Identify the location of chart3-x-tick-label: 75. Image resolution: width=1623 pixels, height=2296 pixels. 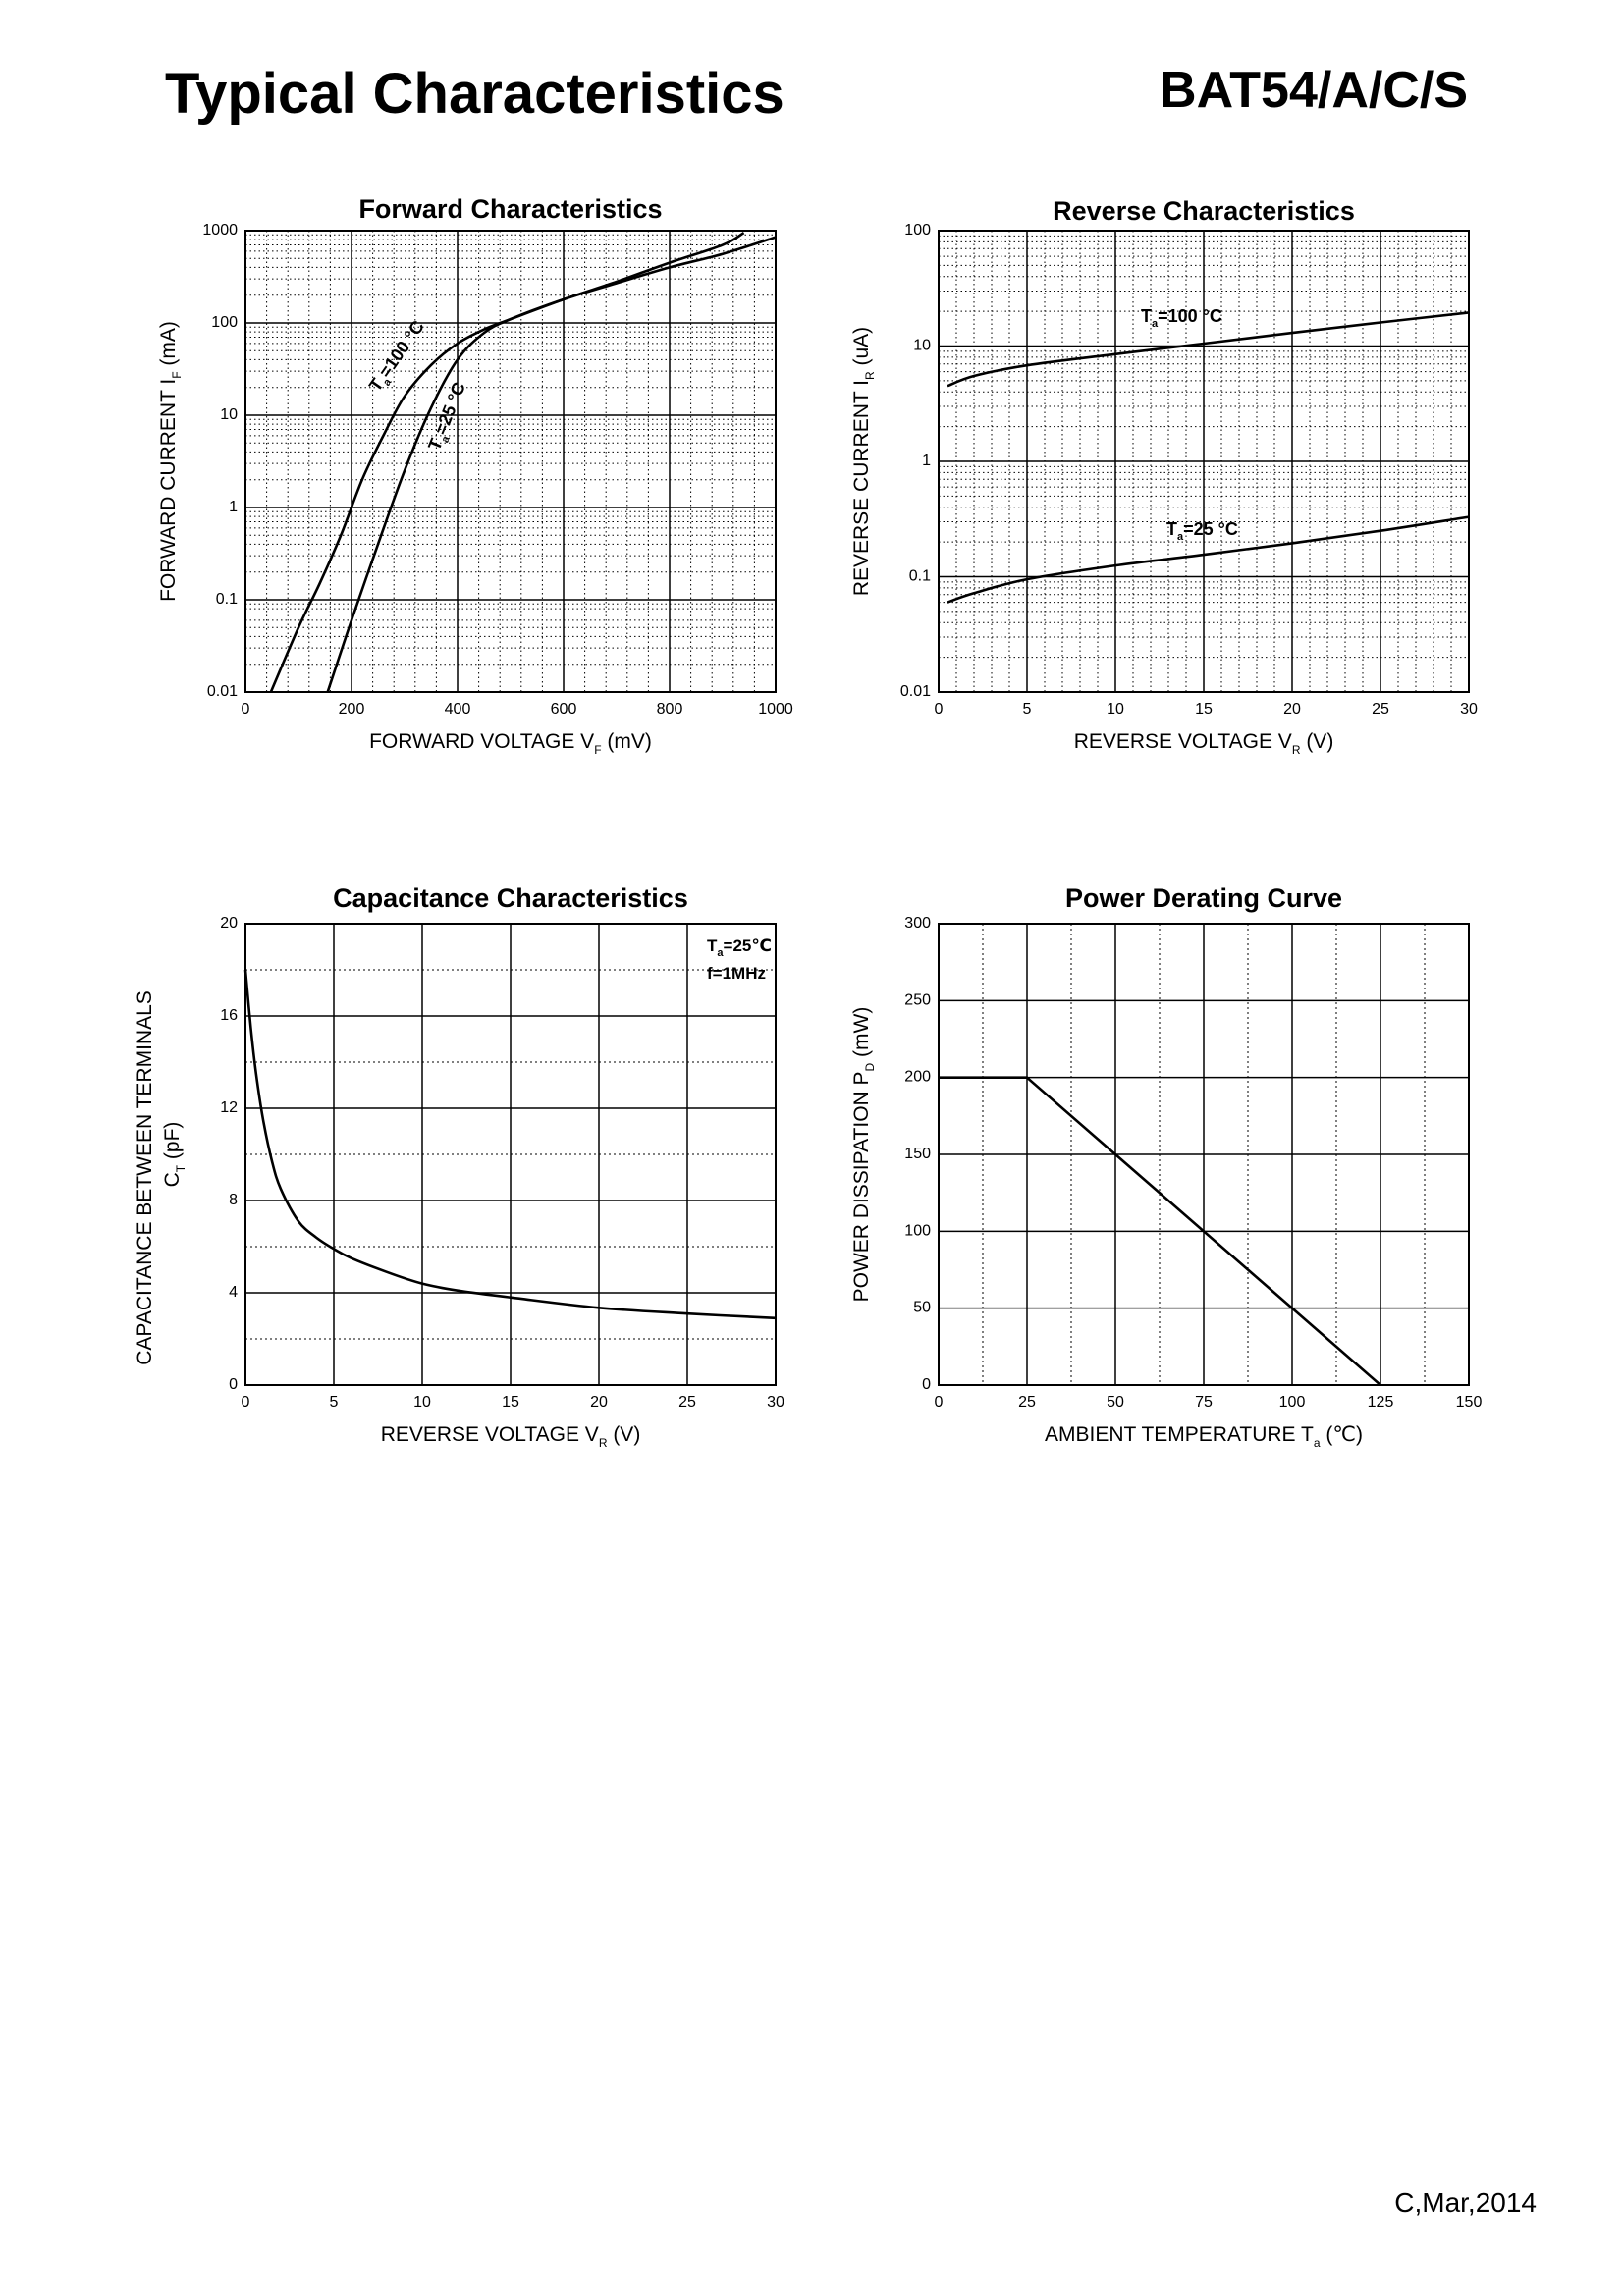
(1204, 1402).